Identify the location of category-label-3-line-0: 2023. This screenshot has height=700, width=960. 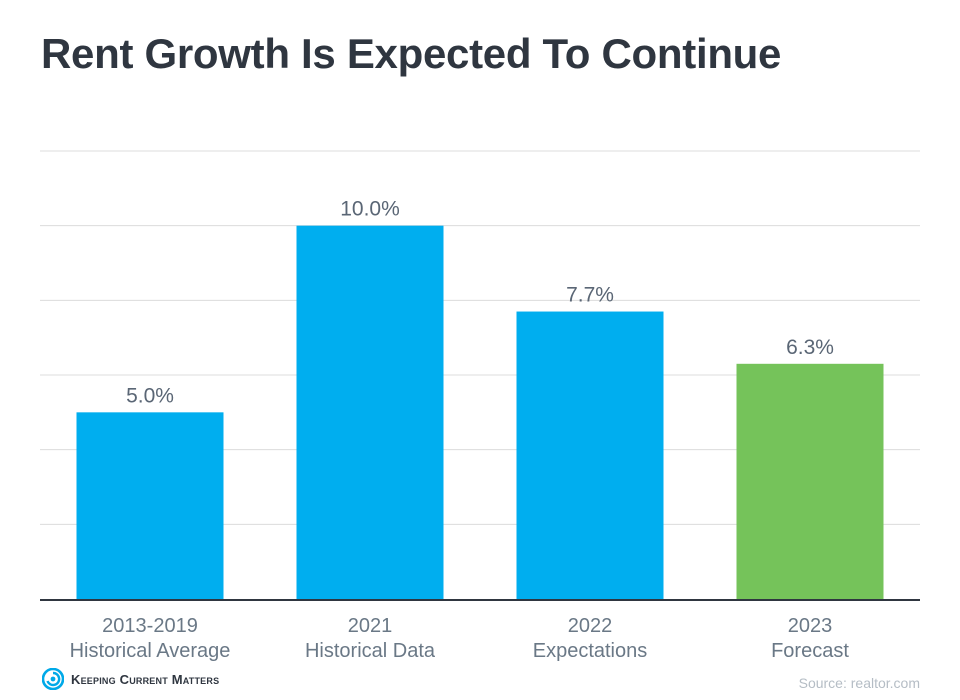
(810, 626).